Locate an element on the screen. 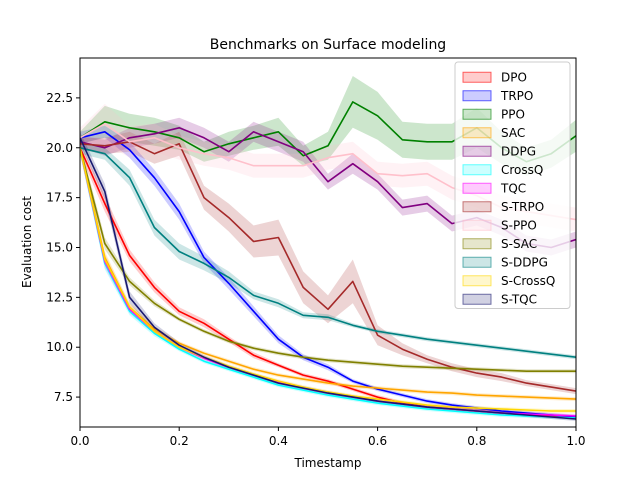 The width and height of the screenshot is (640, 480). y-tick-label: 20.0 is located at coordinates (59, 148).